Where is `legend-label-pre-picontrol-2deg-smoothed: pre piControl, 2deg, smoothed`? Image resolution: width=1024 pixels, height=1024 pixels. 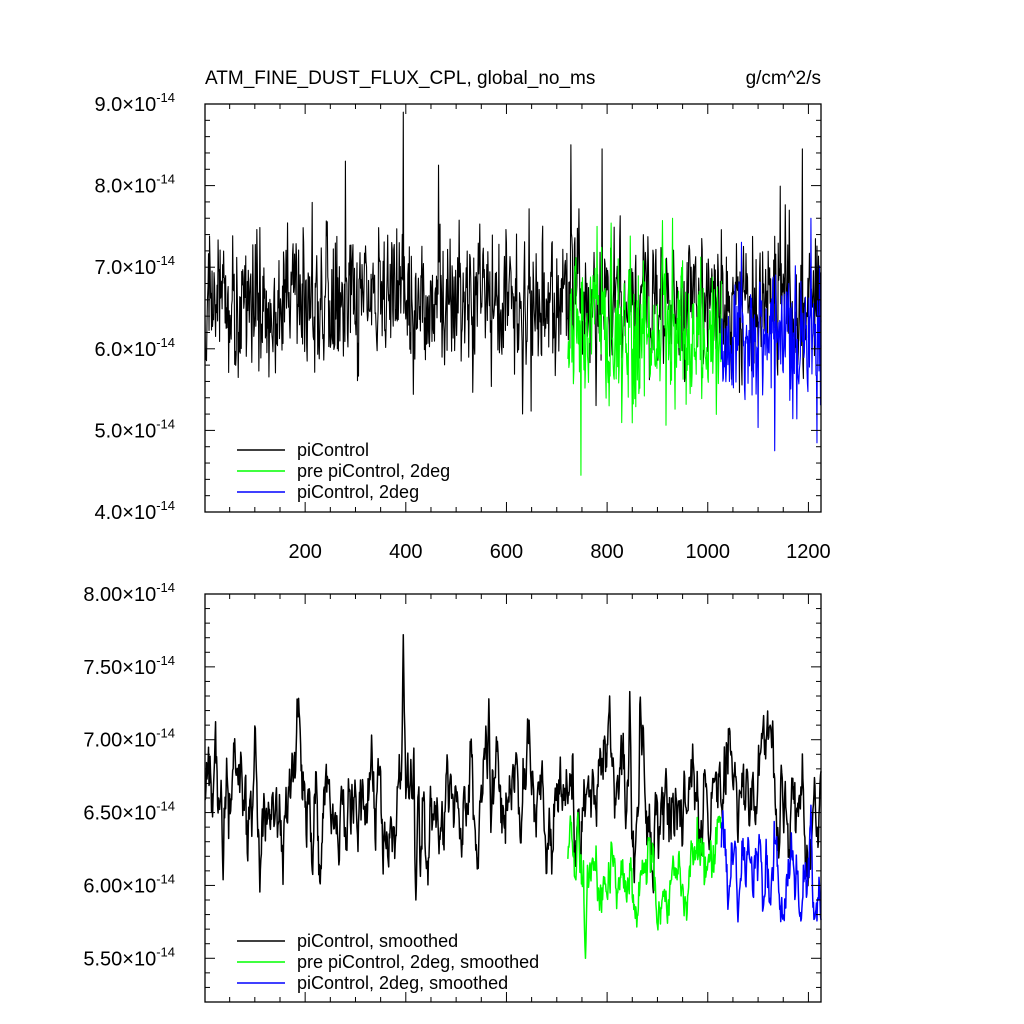
legend-label-pre-picontrol-2deg-smoothed: pre piControl, 2deg, smoothed is located at coordinates (418, 962).